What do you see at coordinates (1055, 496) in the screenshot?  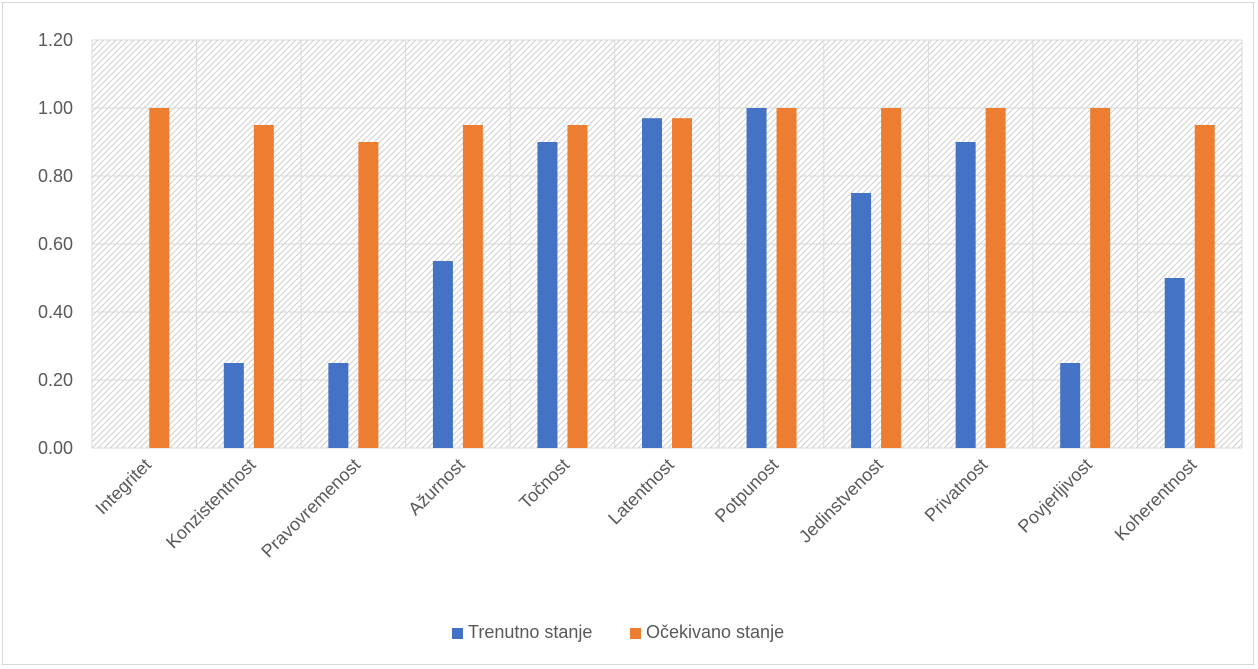 I see `x-tick-label: Povjerljivost` at bounding box center [1055, 496].